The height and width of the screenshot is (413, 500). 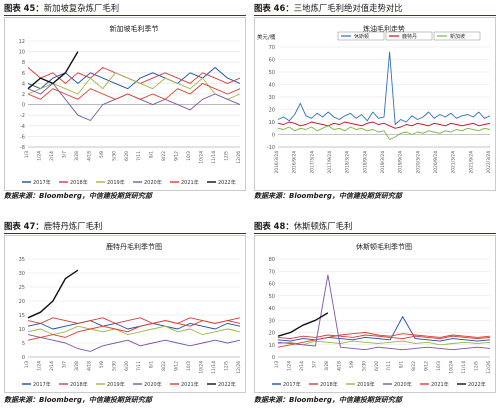 I want to click on figure-title: 鹿特丹炼厂毛利, so click(x=73, y=226).